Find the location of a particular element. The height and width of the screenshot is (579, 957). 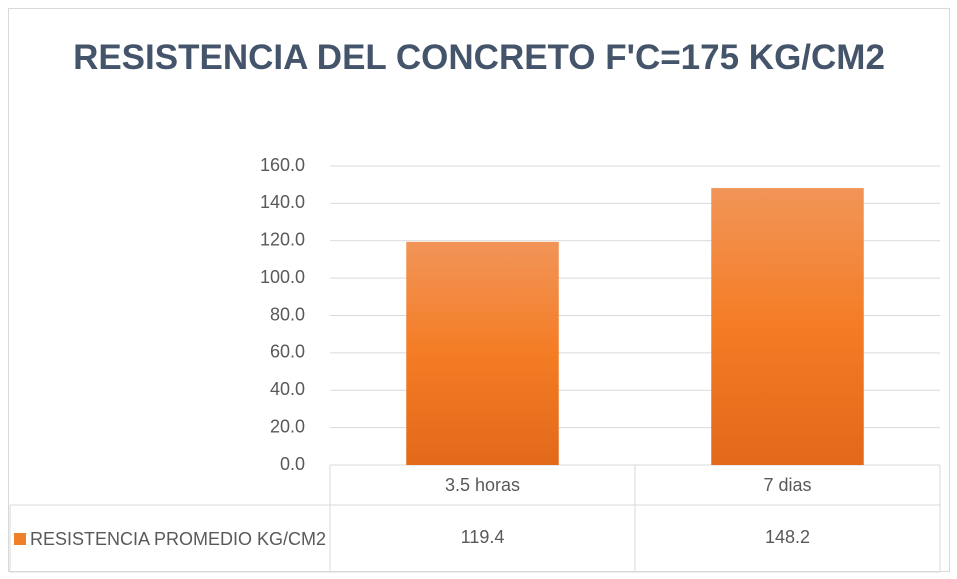

y-tick-label: 140.0 is located at coordinates (282, 202).